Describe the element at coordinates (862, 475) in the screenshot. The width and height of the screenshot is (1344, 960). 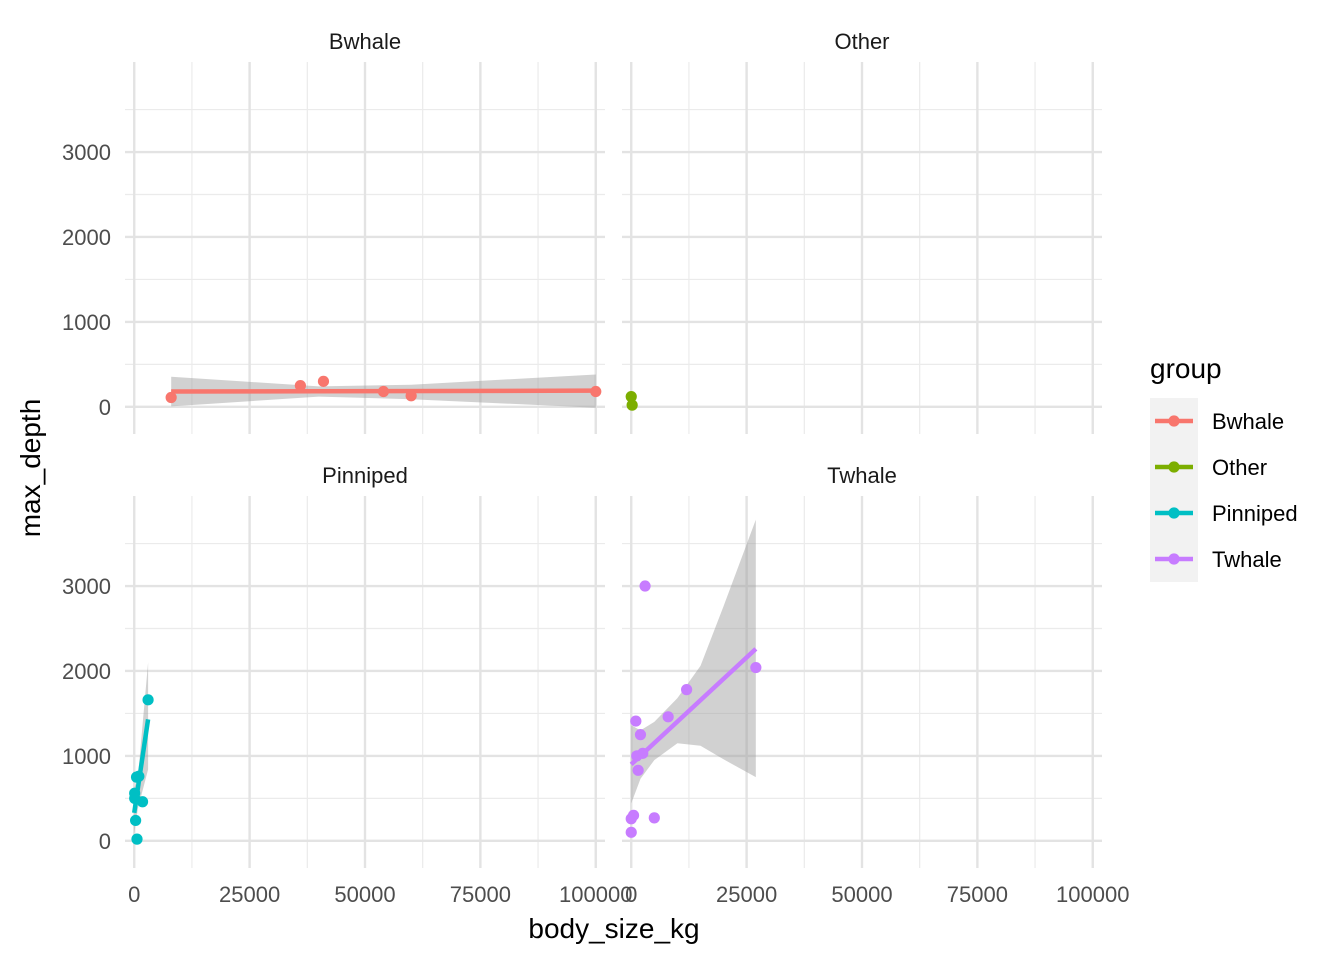
I see `panel-title: Twhale` at that location.